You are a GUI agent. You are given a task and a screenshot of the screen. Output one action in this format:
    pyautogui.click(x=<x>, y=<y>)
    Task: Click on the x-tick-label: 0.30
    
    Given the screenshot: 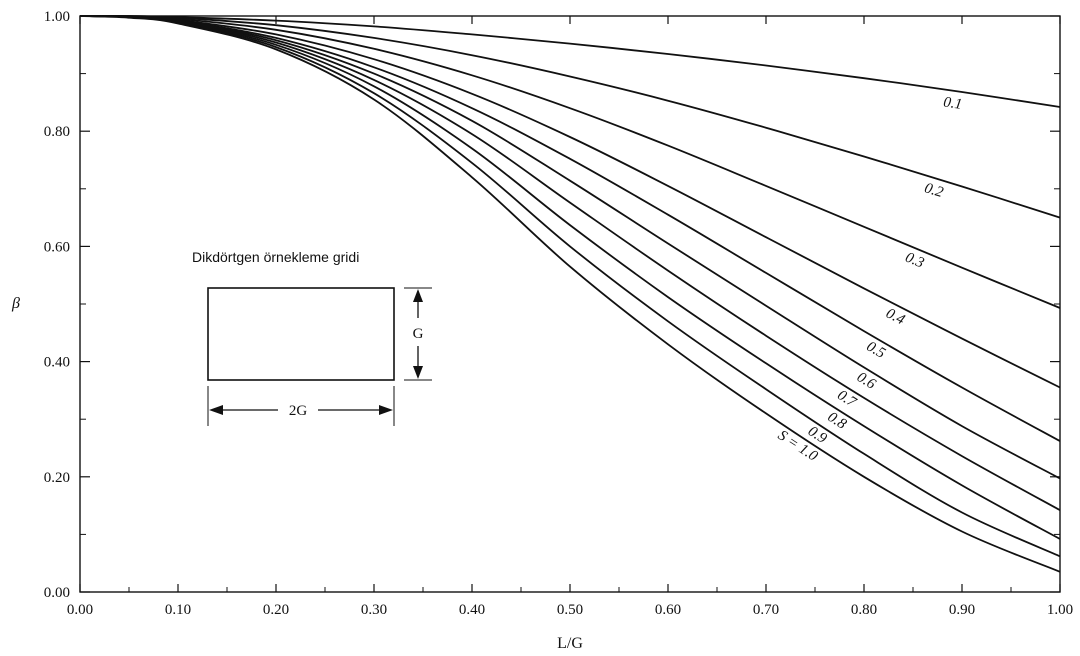 What is the action you would take?
    pyautogui.click(x=374, y=610)
    